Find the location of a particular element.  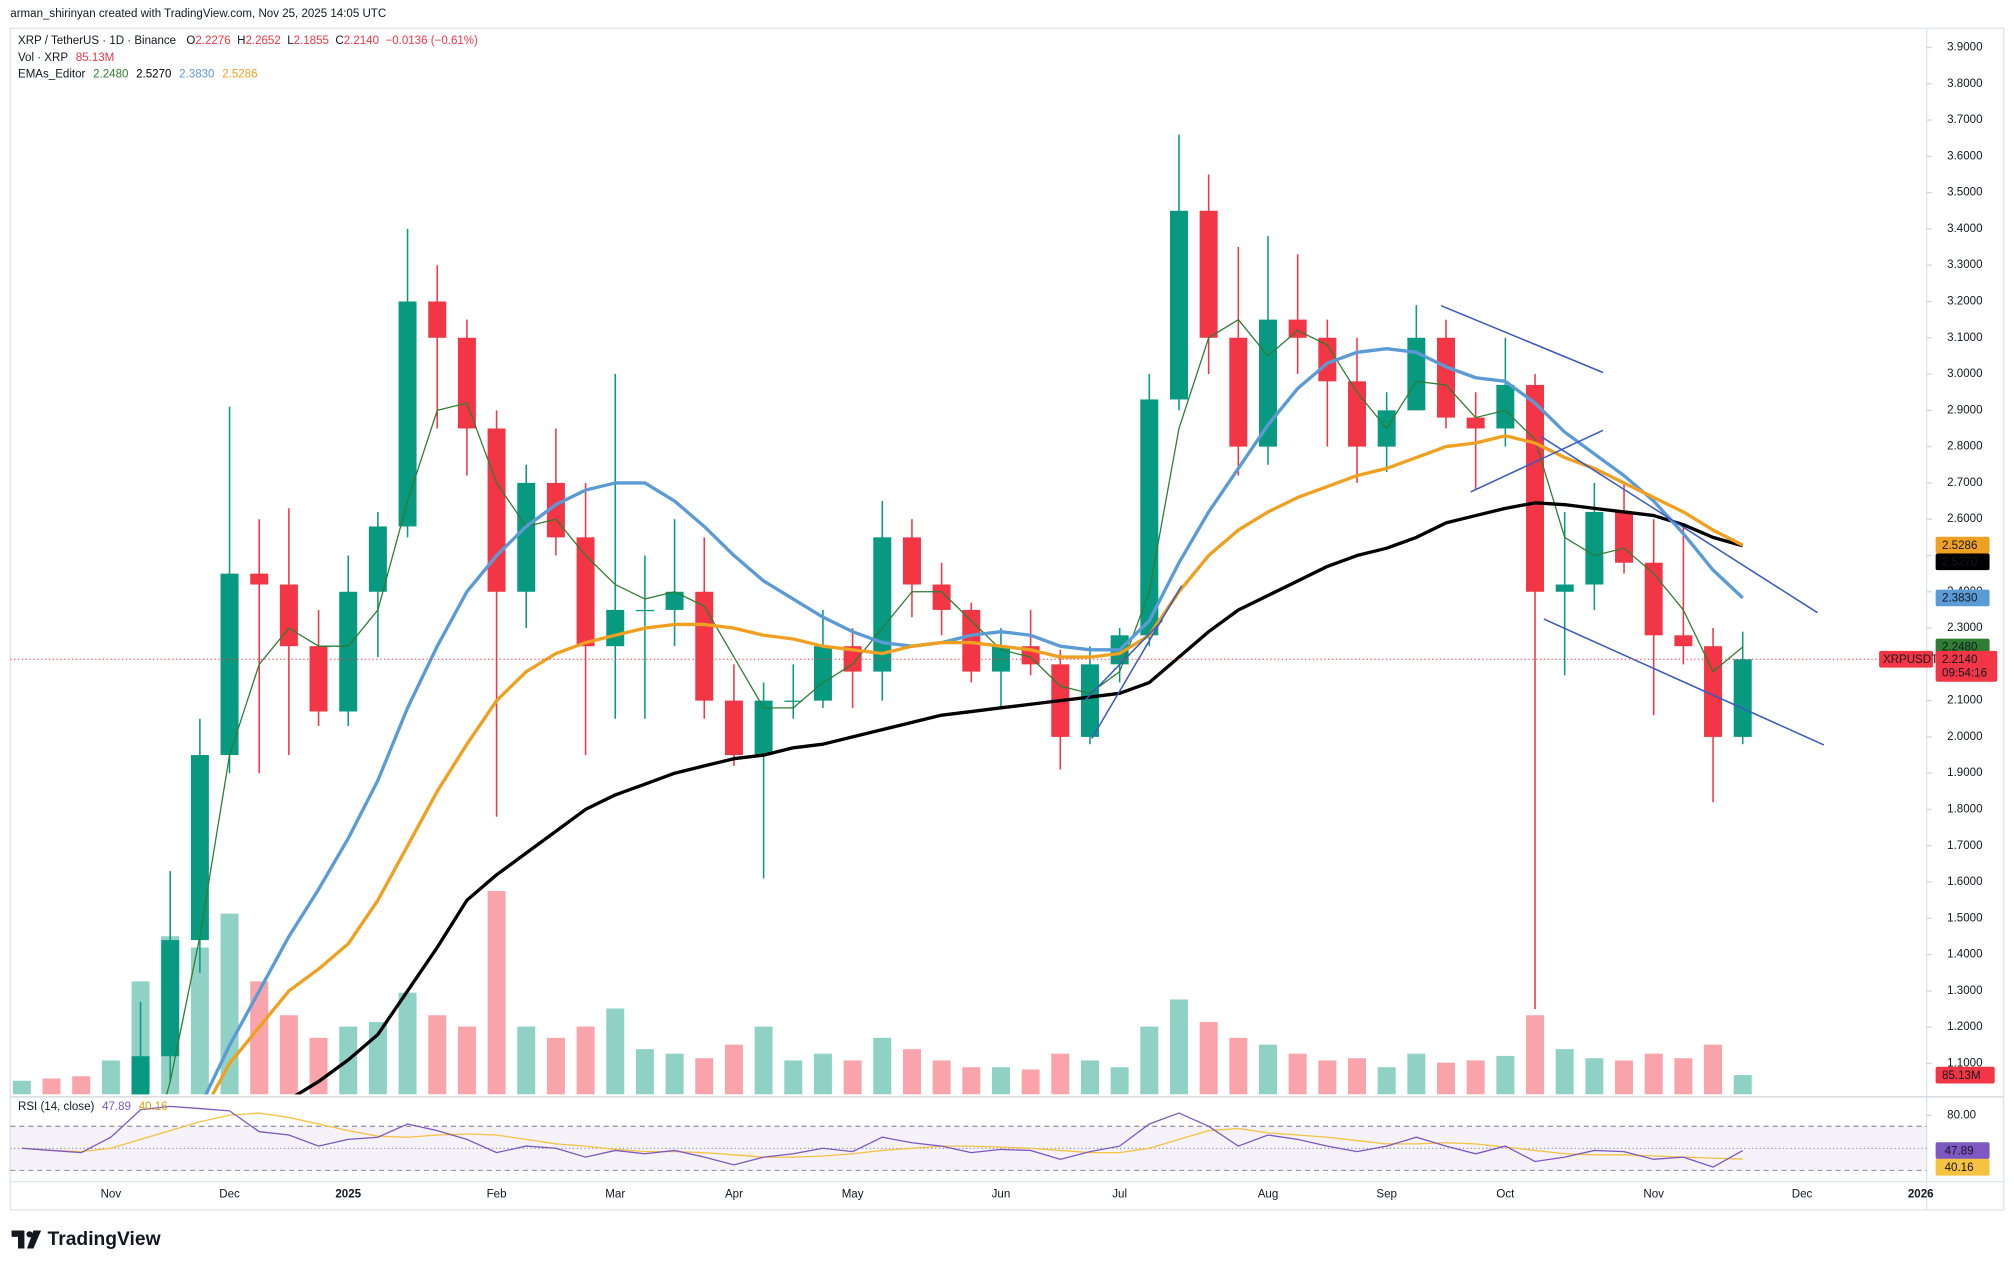

y-tick-label: 3.0000 is located at coordinates (1964, 374).